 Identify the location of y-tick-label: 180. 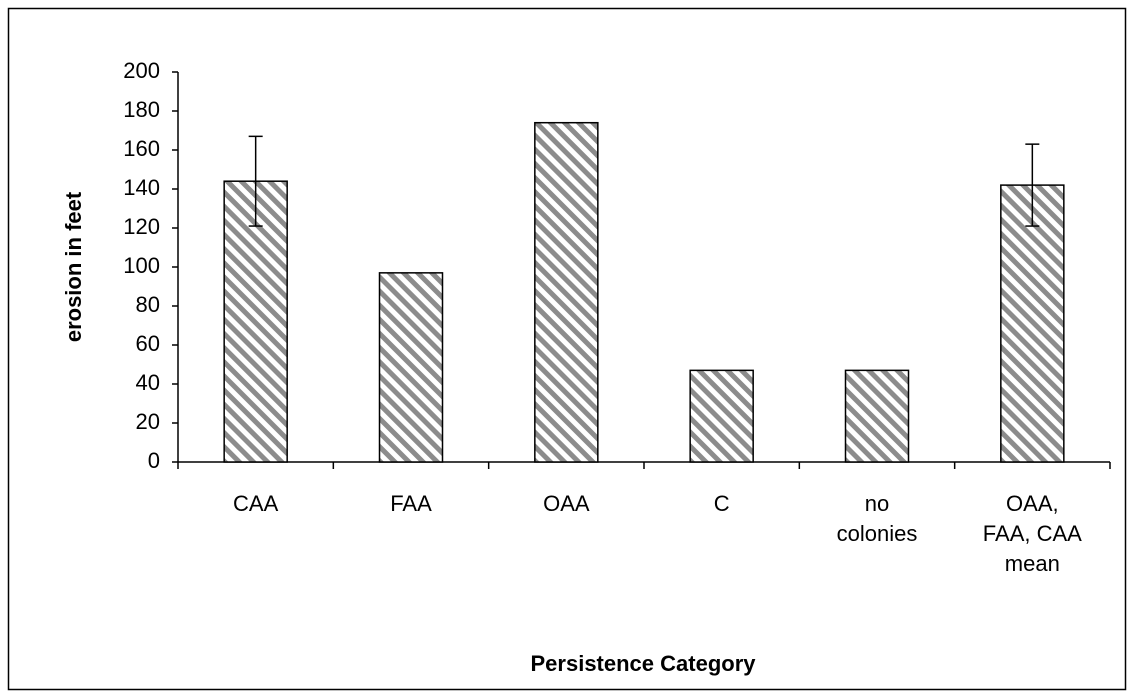
(141, 109).